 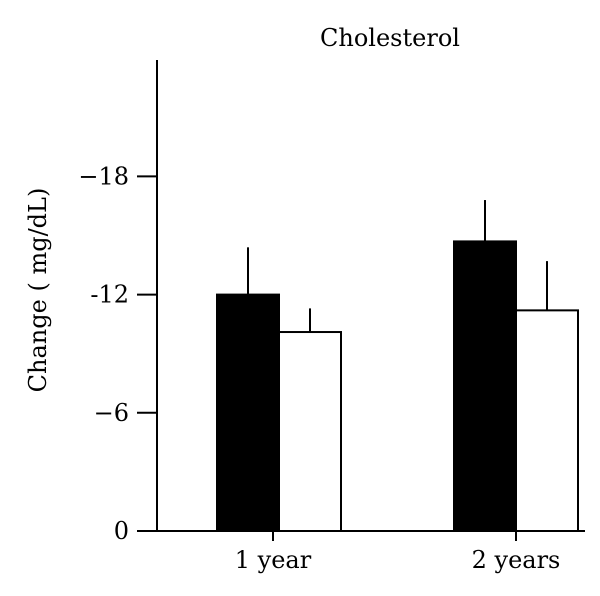 What do you see at coordinates (111, 413) in the screenshot?
I see `y-tick-label: −6` at bounding box center [111, 413].